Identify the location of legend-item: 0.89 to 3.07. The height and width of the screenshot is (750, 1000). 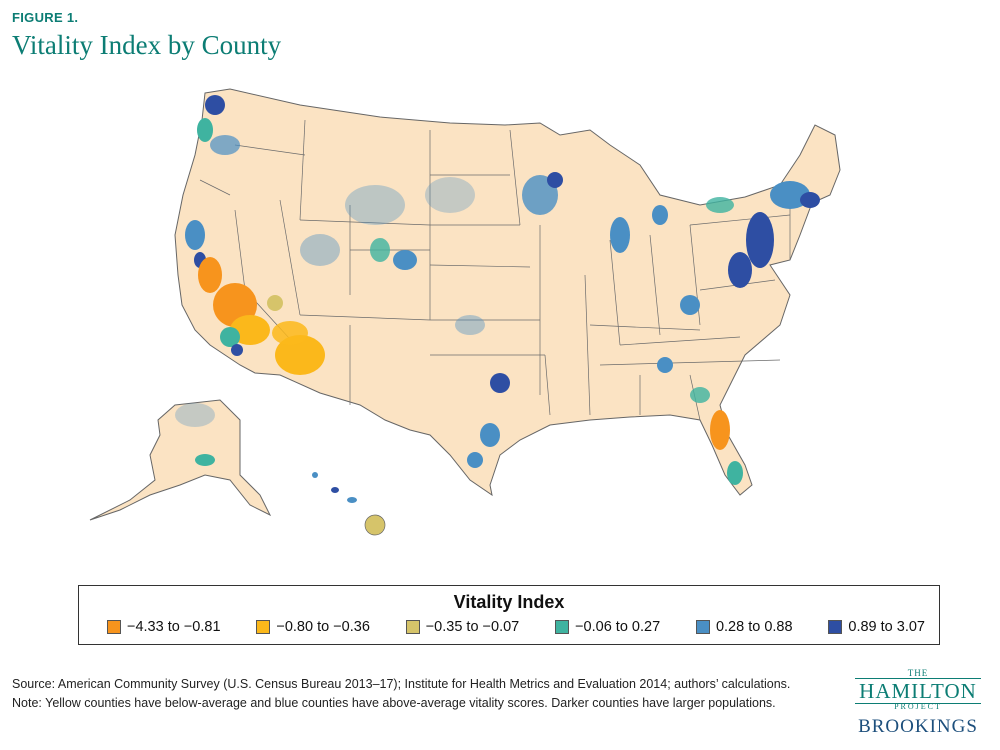
(876, 627).